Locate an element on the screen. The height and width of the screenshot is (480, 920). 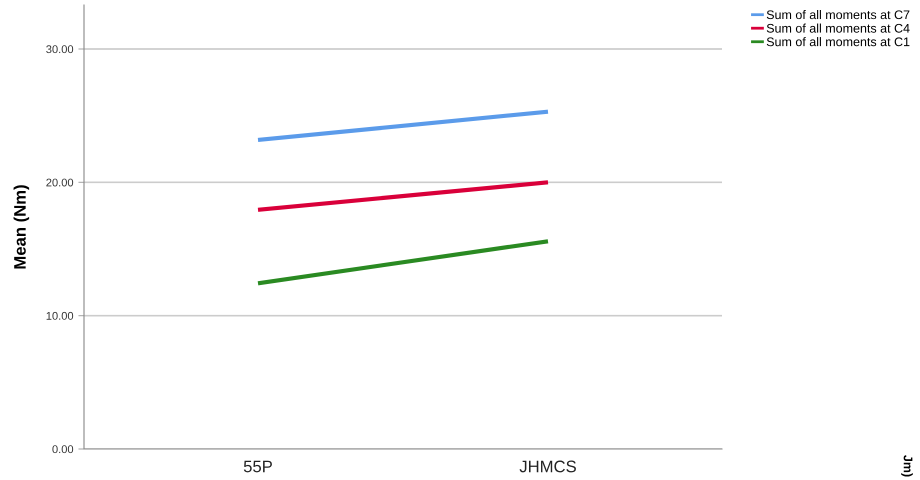
x-tick-label: 55P is located at coordinates (258, 466).